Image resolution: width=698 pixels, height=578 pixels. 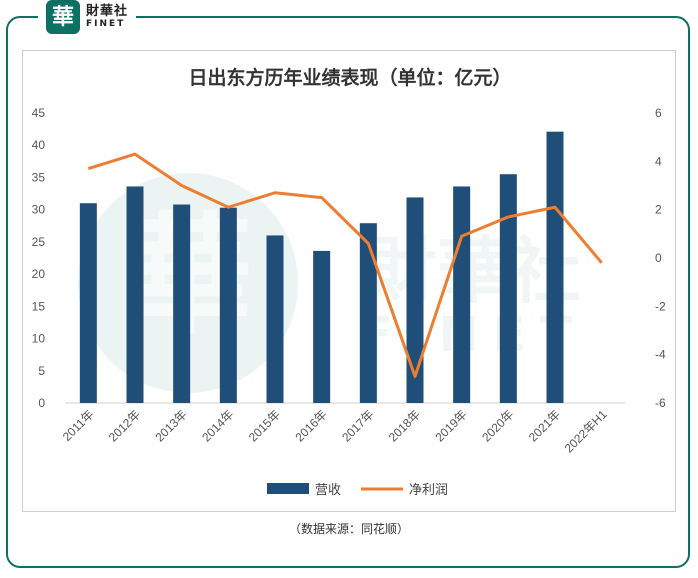 What do you see at coordinates (451, 425) in the screenshot?
I see `x-tick-label: 2019年` at bounding box center [451, 425].